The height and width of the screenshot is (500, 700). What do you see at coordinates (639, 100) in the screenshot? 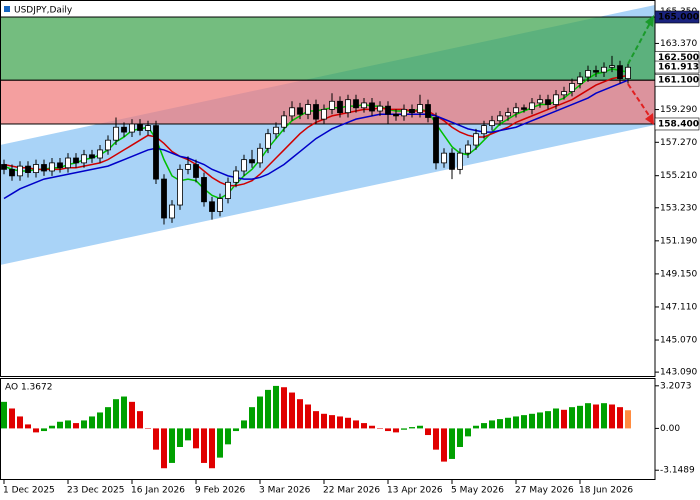
I see `down-arrow` at bounding box center [639, 100].